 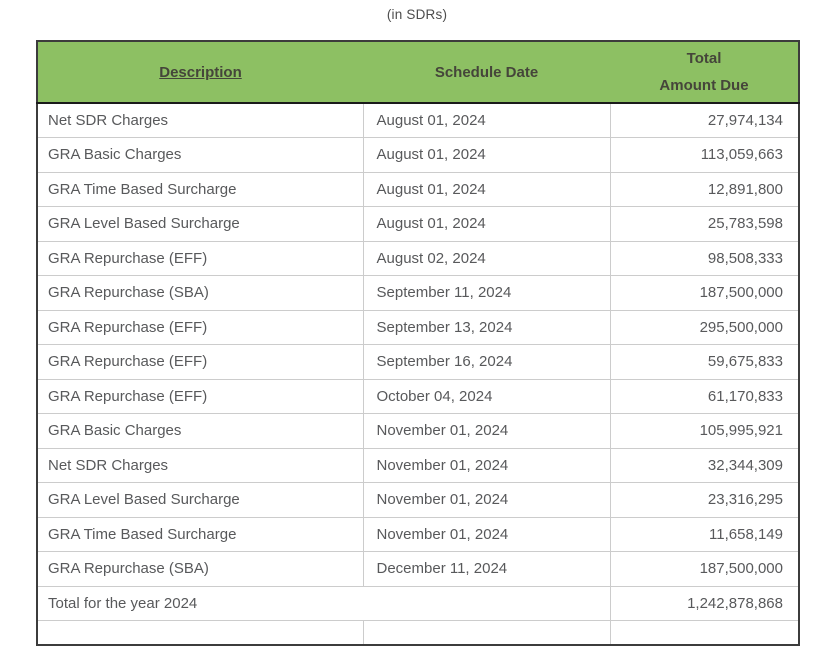 What do you see at coordinates (704, 396) in the screenshot?
I see `amount-cell: 61,170,833` at bounding box center [704, 396].